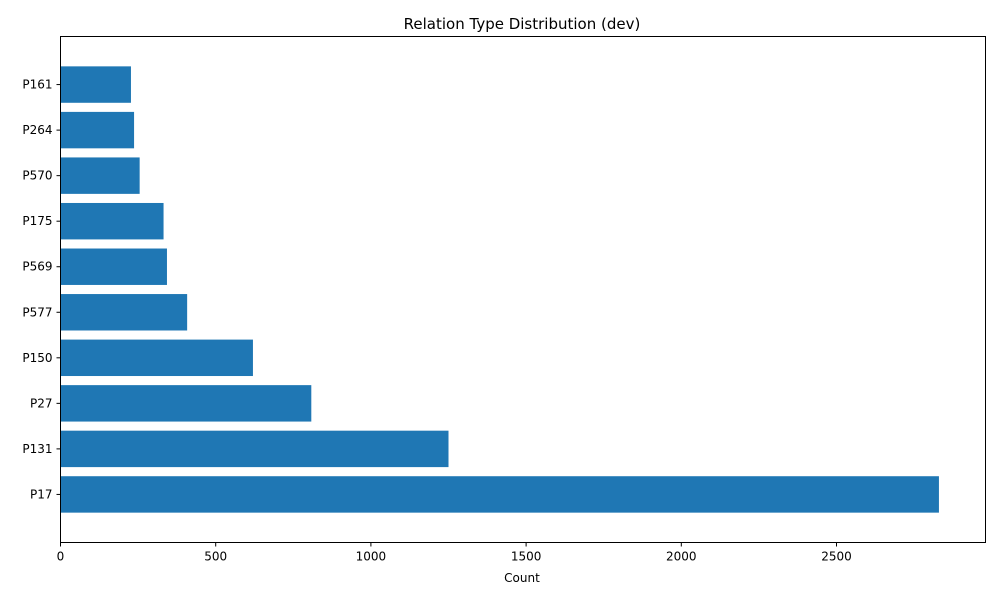  I want to click on y-tick-label: P150, so click(37, 358).